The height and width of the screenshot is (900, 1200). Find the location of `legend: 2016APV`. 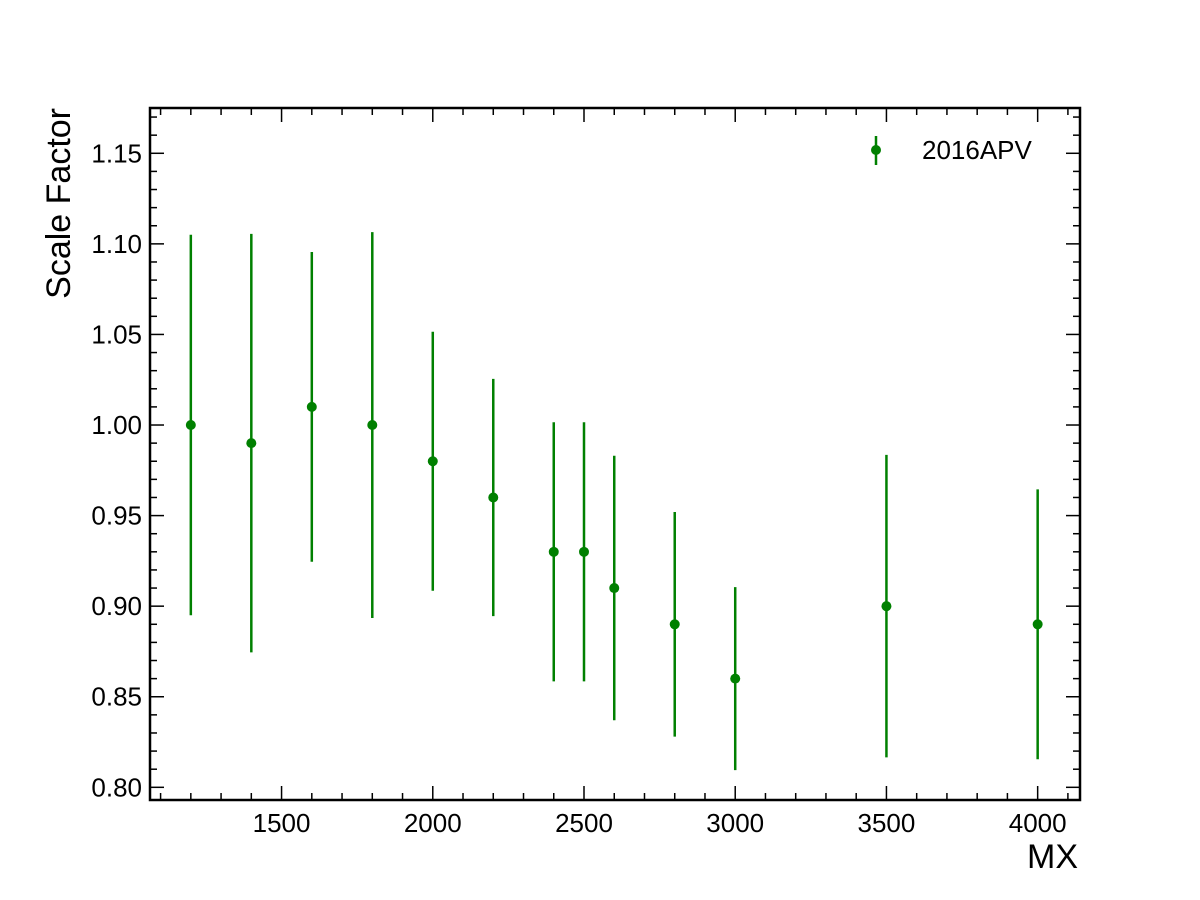

legend: 2016APV is located at coordinates (952, 150).